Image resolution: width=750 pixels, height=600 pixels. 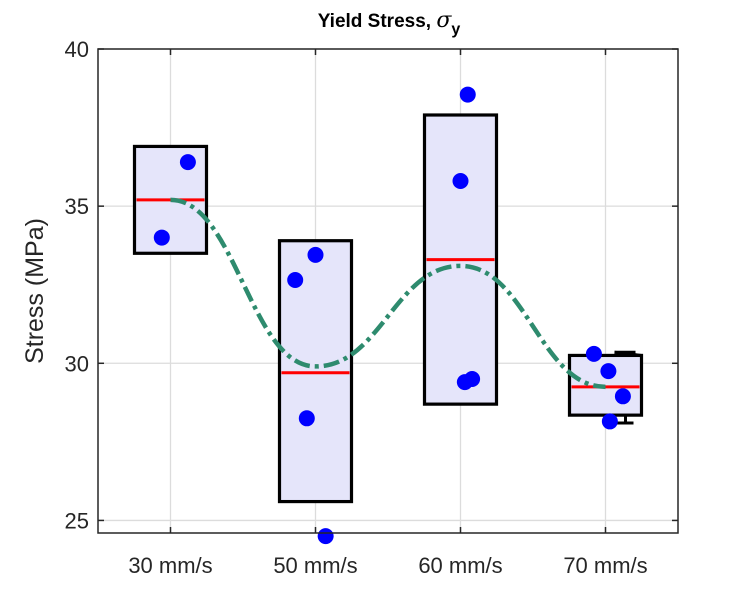 What do you see at coordinates (170, 565) in the screenshot?
I see `x-tick-label: 30 mm/s` at bounding box center [170, 565].